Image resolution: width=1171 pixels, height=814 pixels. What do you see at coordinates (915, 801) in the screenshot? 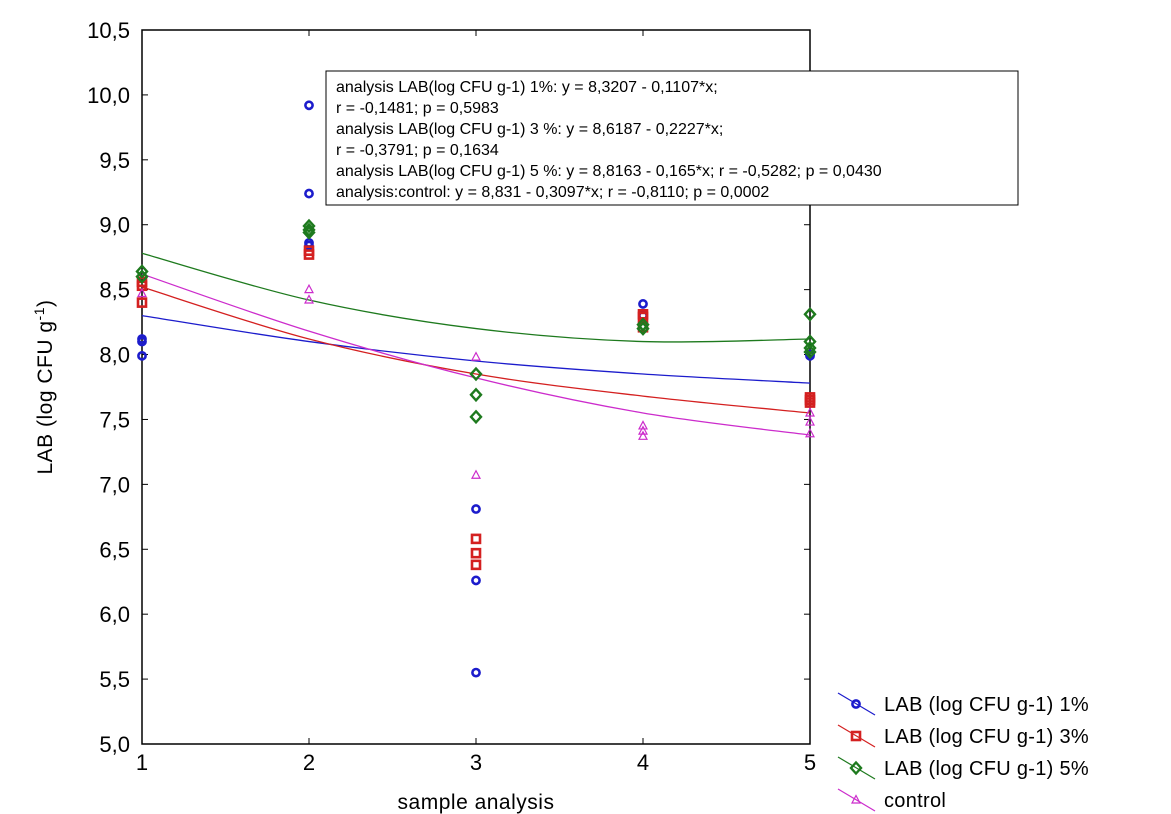
I see `legend-label-4: control` at bounding box center [915, 801].